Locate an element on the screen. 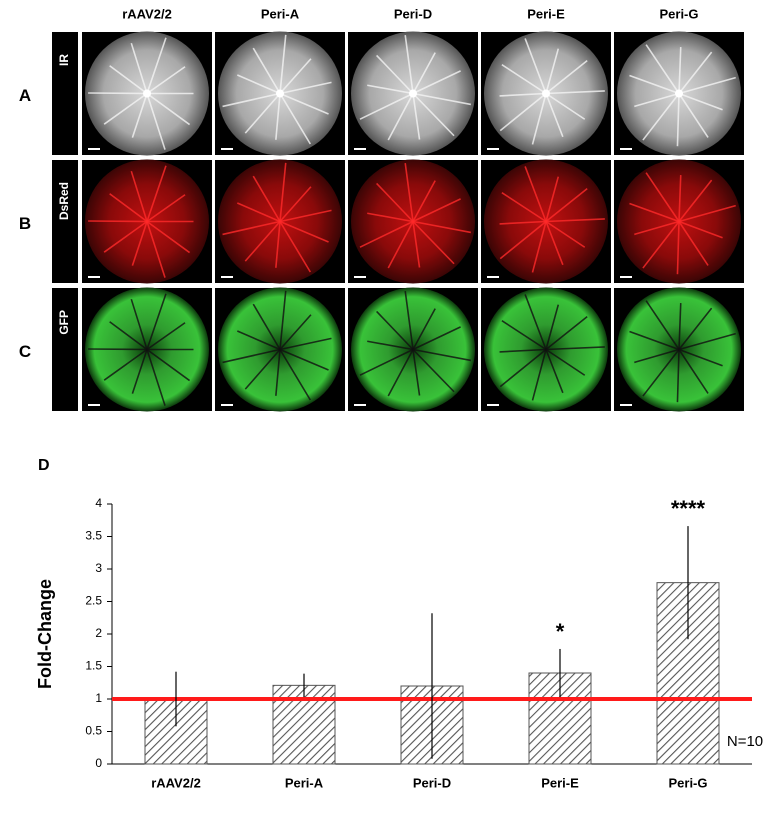 This screenshot has height=817, width=783. x-tick-label: rAAV2/2 is located at coordinates (176, 782).